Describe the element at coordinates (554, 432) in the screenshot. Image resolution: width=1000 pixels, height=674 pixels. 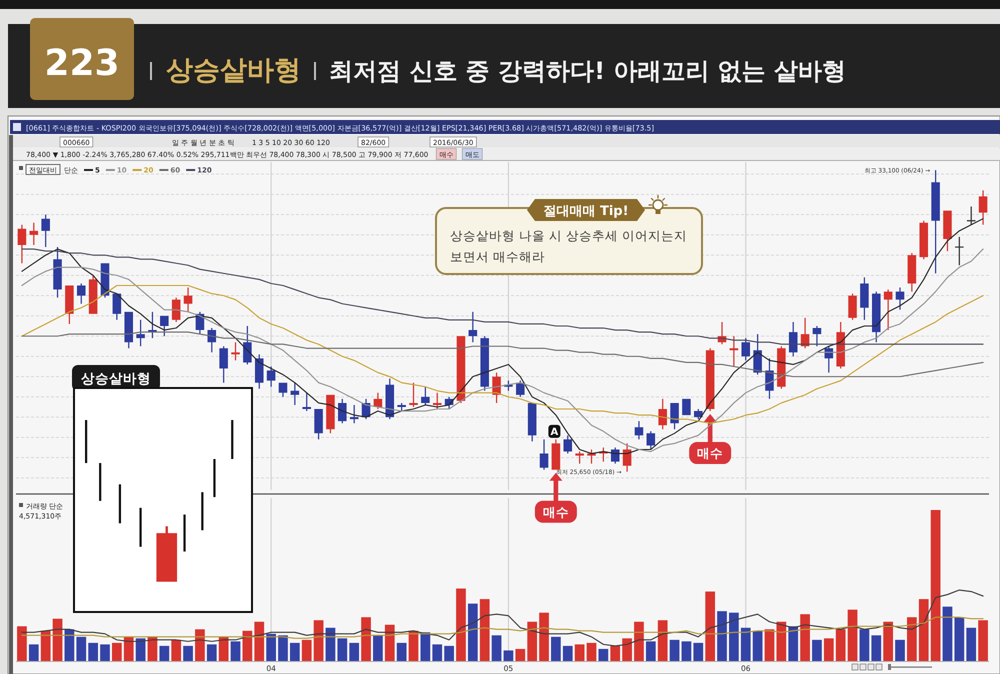
I see `annotation: A` at that location.